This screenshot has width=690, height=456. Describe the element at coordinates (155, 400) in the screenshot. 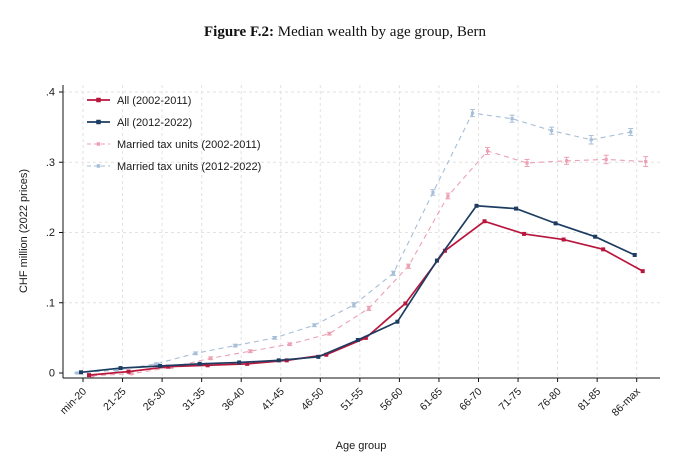

I see `x-tick-label: 26-30` at that location.